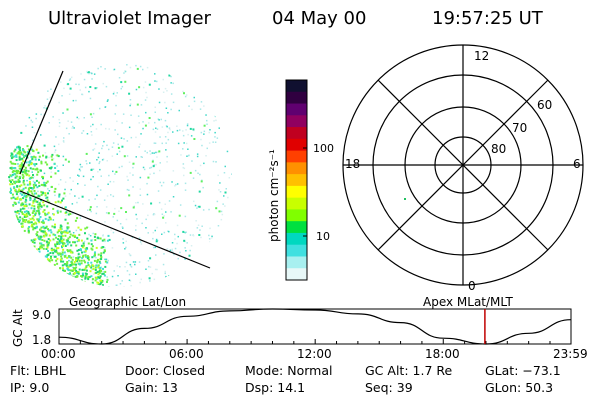  Describe the element at coordinates (127, 302) in the screenshot. I see `orbit-left-label: Geographic Lat/Lon` at that location.